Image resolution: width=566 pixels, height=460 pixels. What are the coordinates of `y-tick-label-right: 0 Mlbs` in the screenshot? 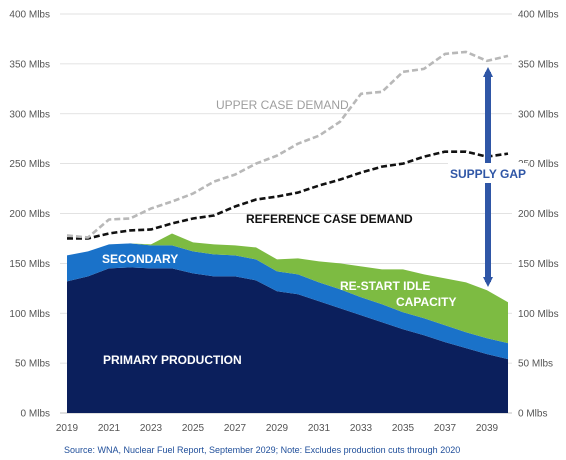 It's located at (532, 414).